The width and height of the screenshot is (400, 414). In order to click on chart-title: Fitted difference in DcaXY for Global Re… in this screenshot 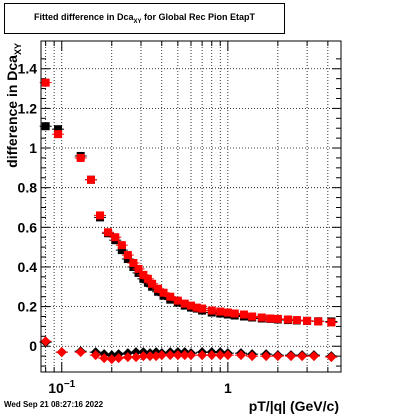, I will do `click(144, 18)`.